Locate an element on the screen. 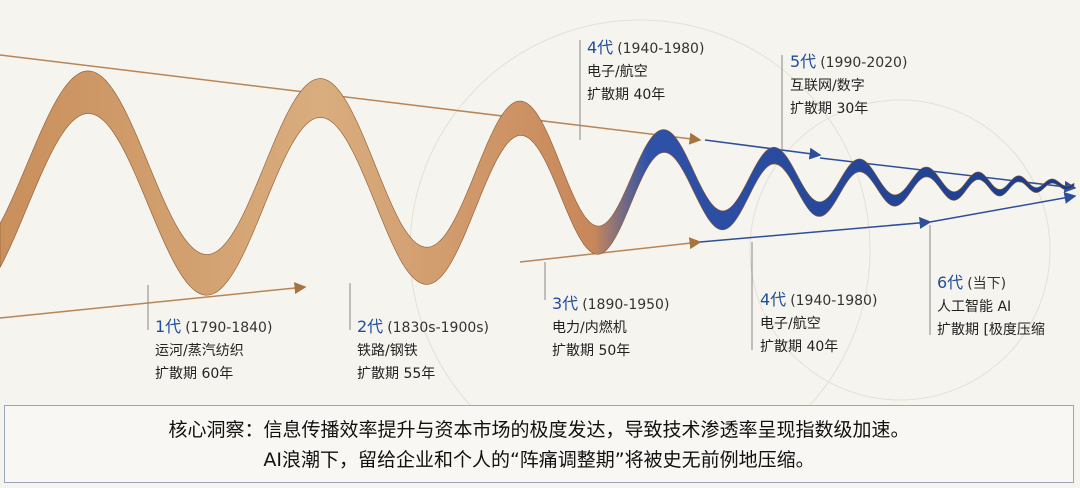 The width and height of the screenshot is (1080, 488). period: (1890-1950) is located at coordinates (626, 305).